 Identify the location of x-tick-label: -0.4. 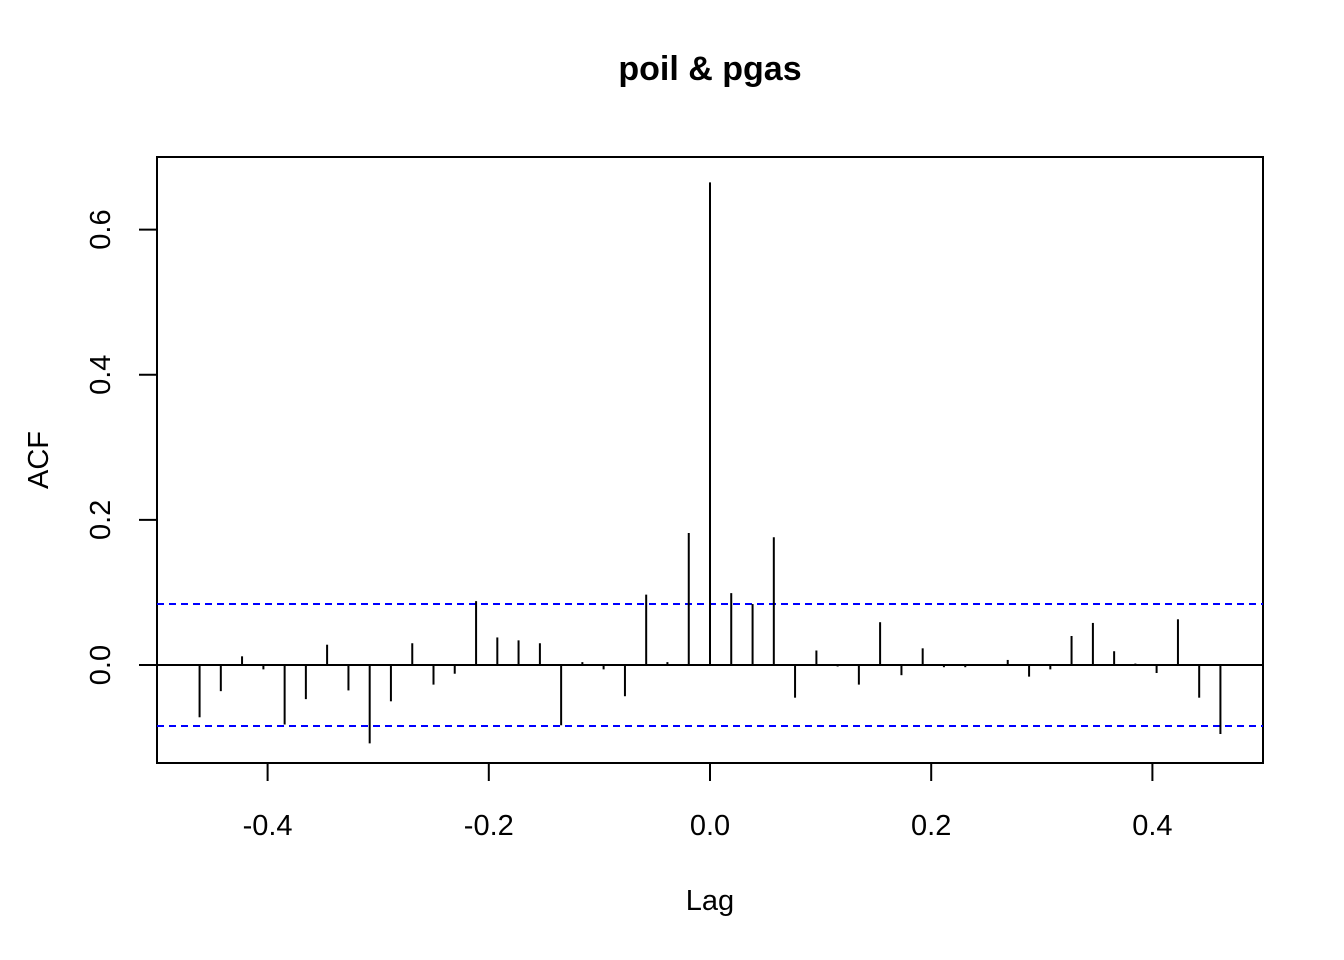
(268, 826).